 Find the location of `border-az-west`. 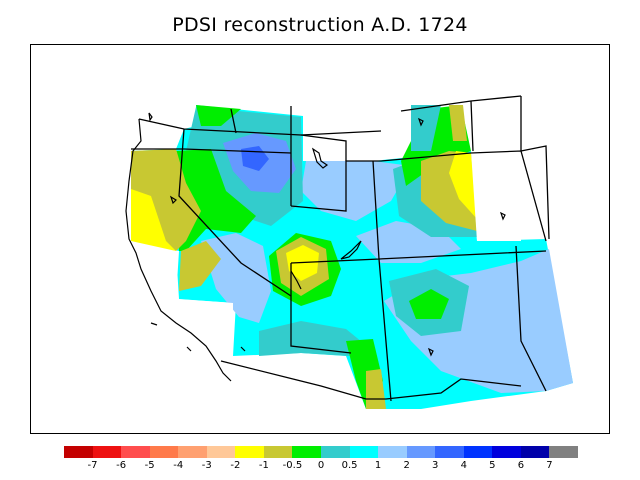

border-az-west is located at coordinates (321, 308).